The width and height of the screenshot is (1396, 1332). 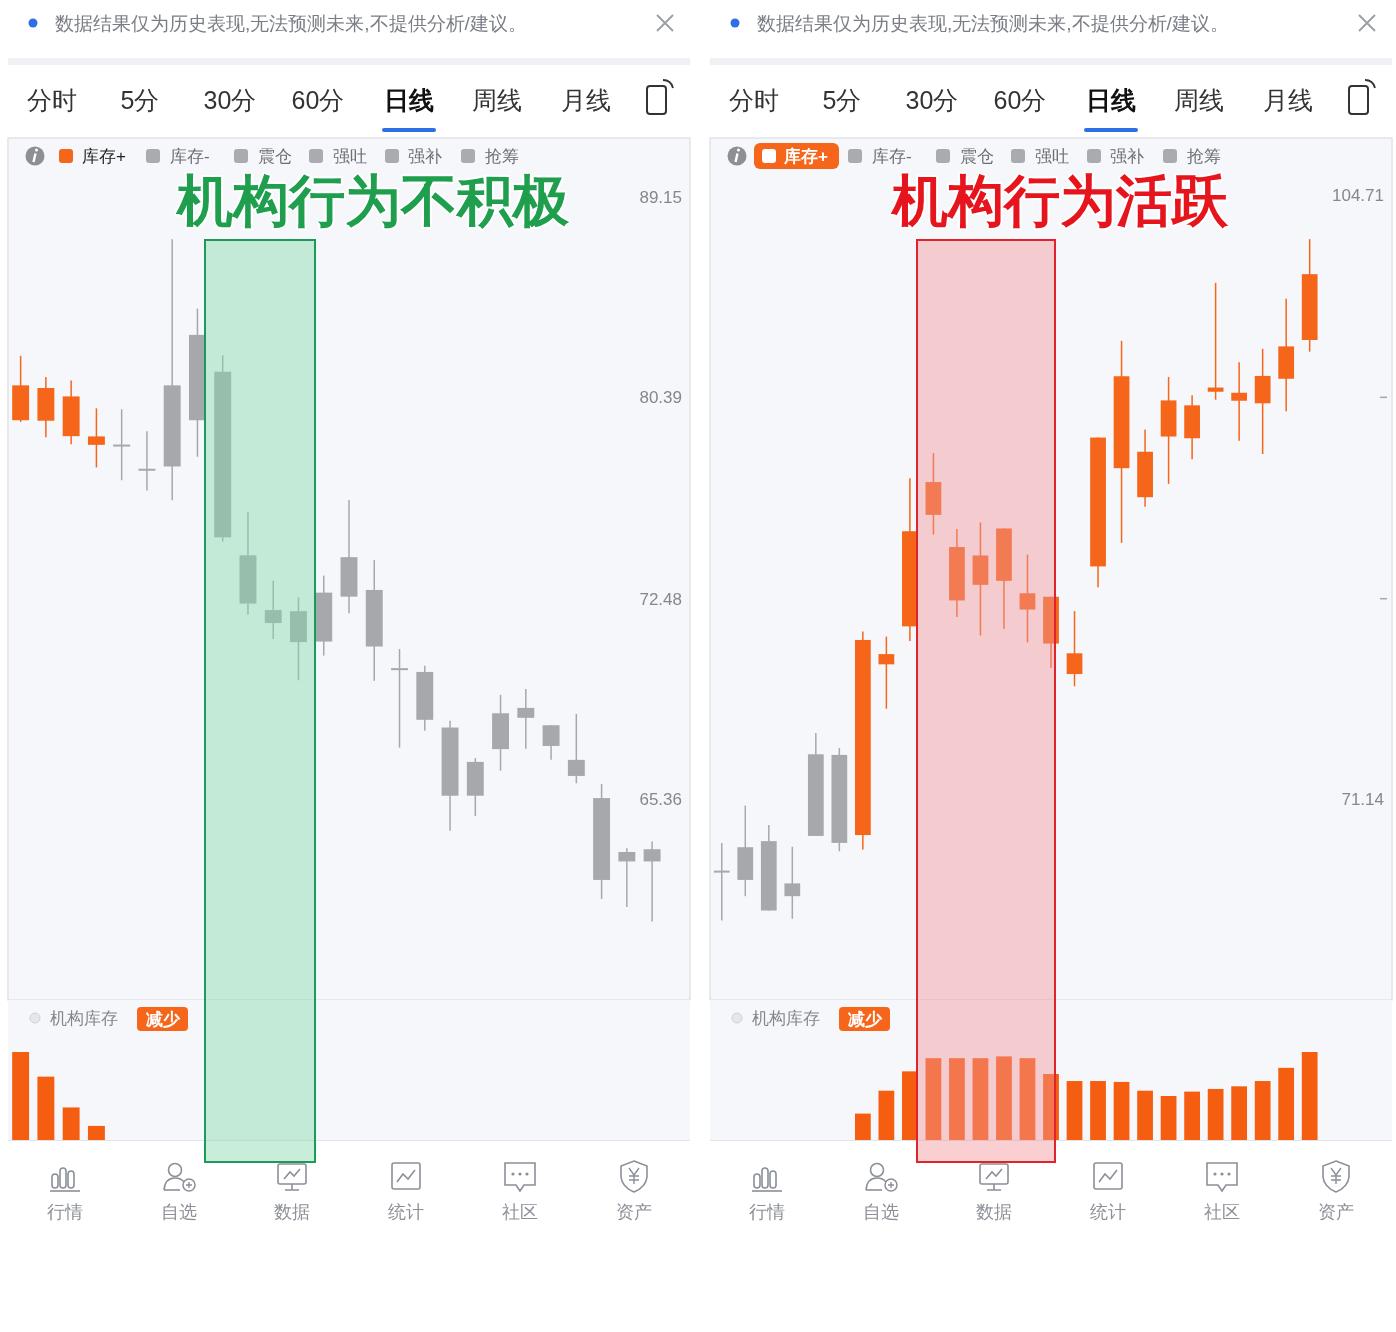 I want to click on chart-title: 机构行为不积极, so click(x=373, y=200).